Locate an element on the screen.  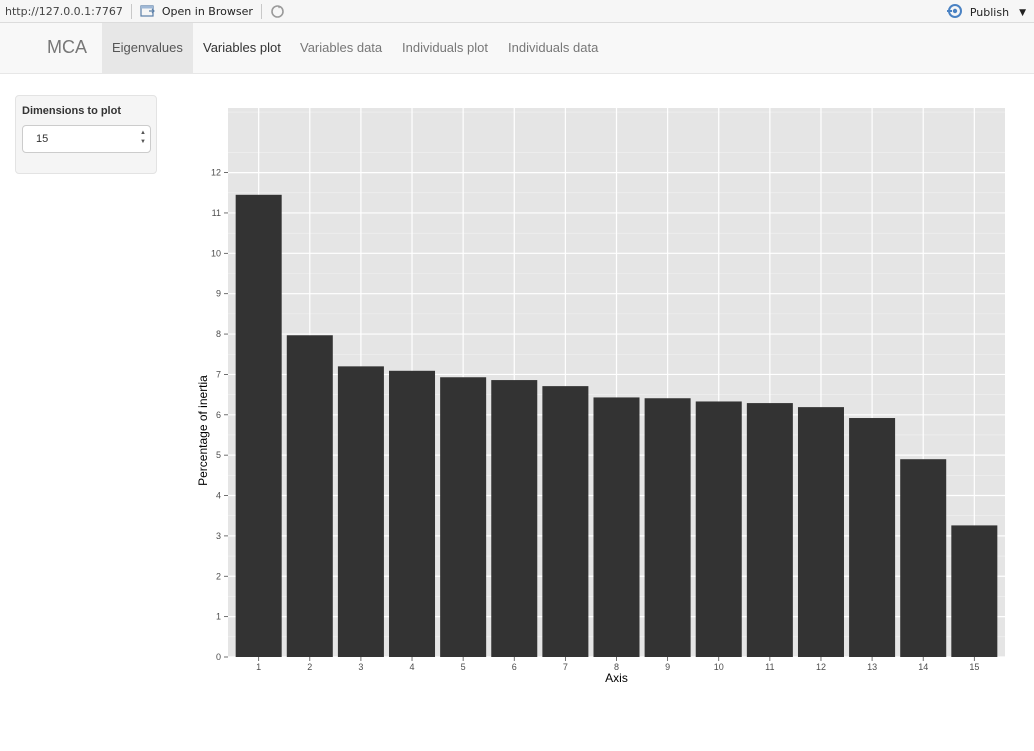
x-axis-title: Axis is located at coordinates (616, 678).